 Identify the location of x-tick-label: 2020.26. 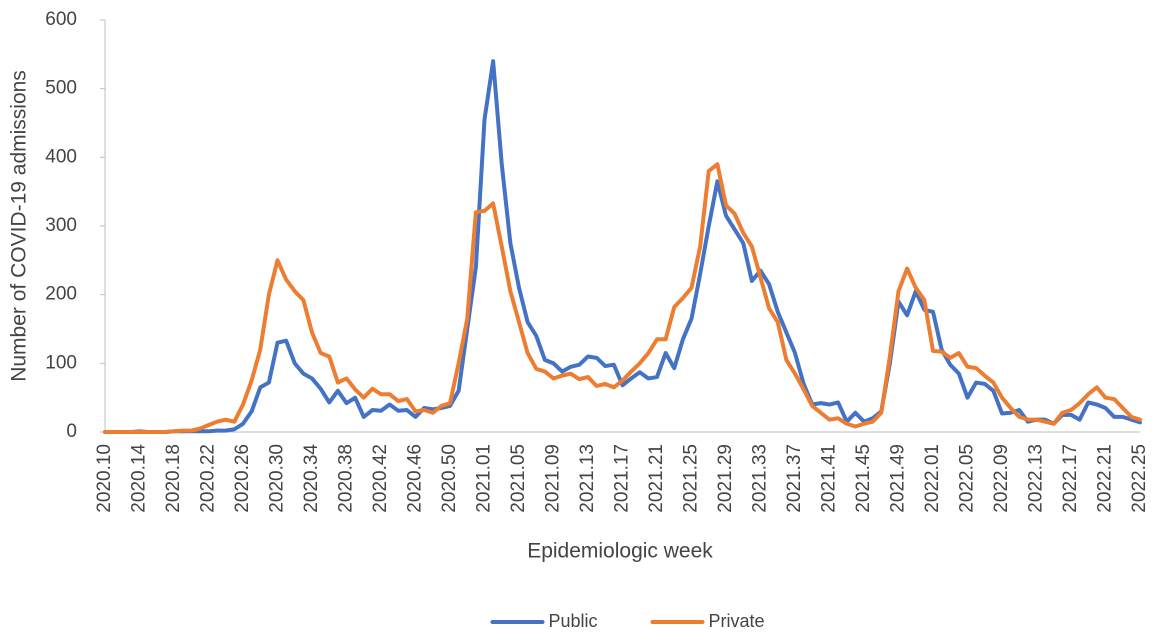
(242, 478).